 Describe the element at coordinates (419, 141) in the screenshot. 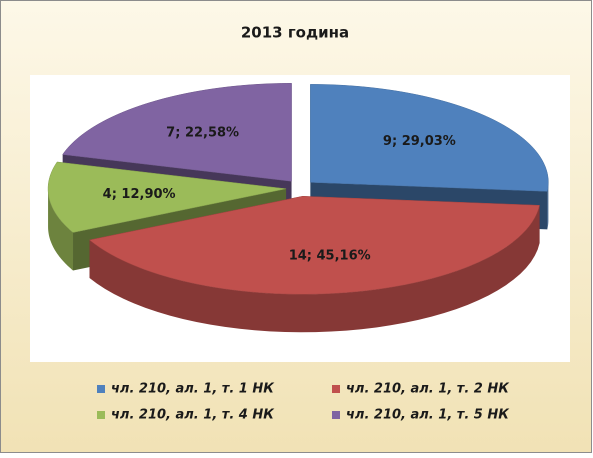

I see `data-label: 9; 29,03%` at that location.